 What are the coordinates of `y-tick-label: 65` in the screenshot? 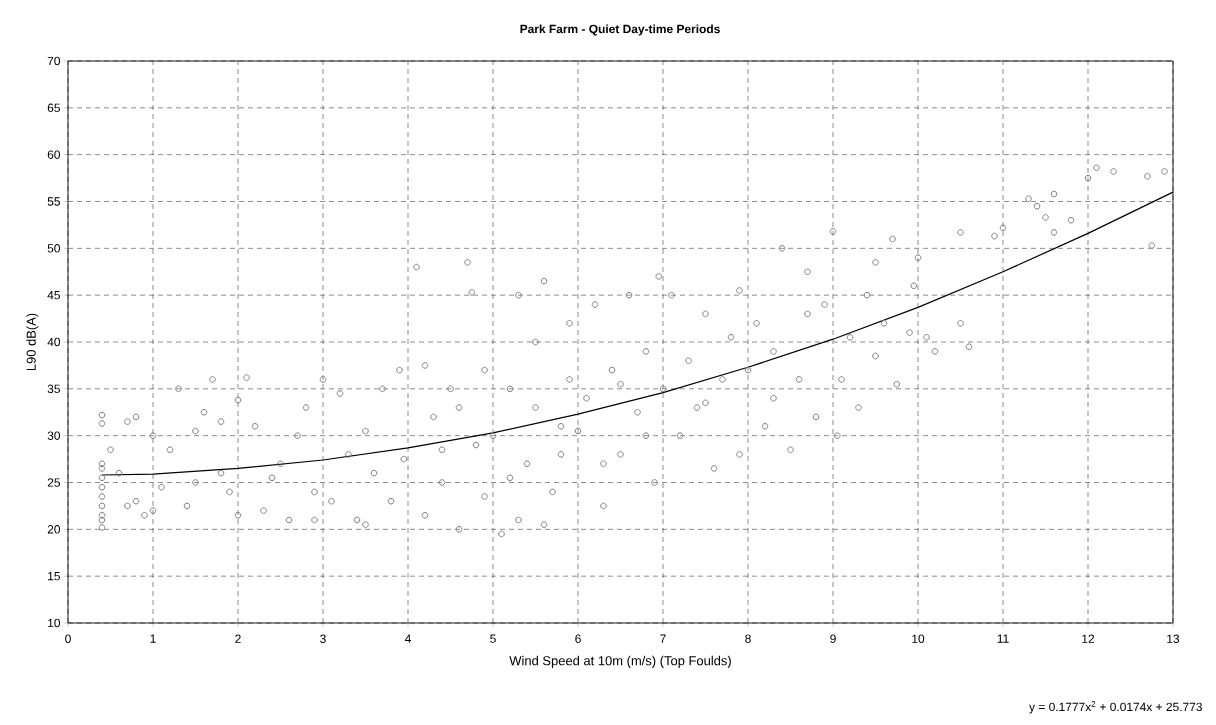 It's located at (53, 108).